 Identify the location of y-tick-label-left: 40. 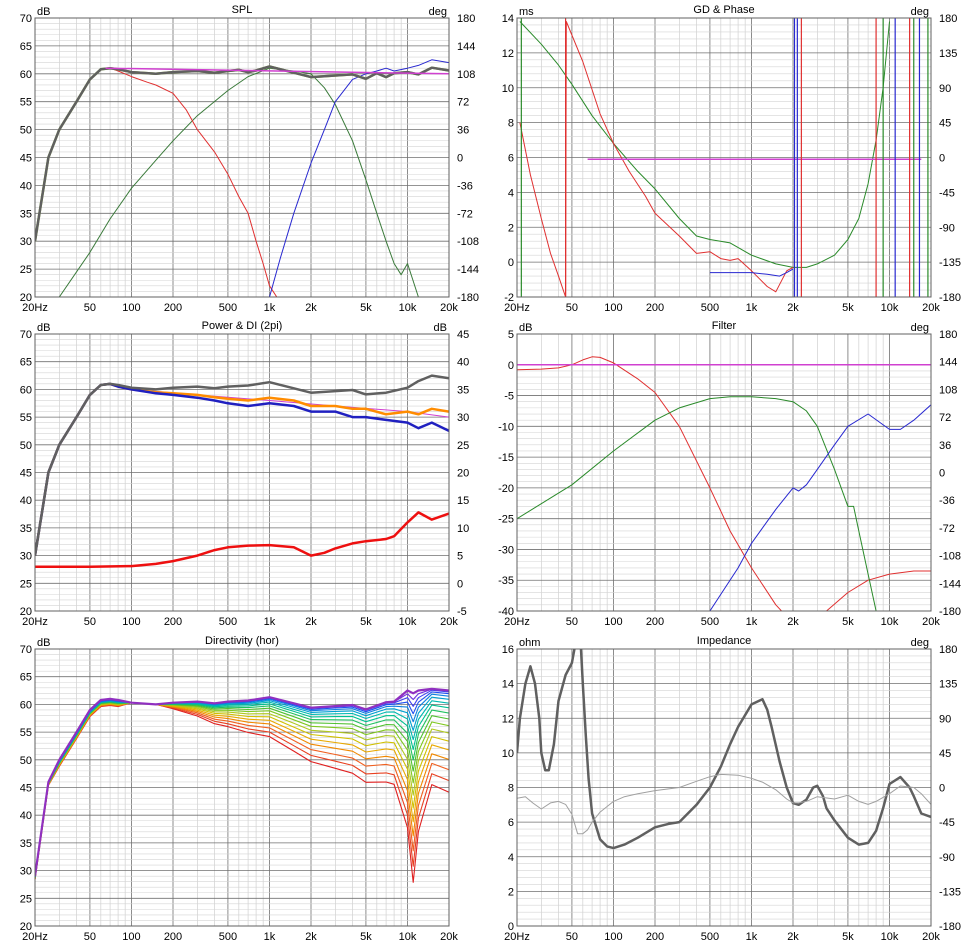
(26, 186).